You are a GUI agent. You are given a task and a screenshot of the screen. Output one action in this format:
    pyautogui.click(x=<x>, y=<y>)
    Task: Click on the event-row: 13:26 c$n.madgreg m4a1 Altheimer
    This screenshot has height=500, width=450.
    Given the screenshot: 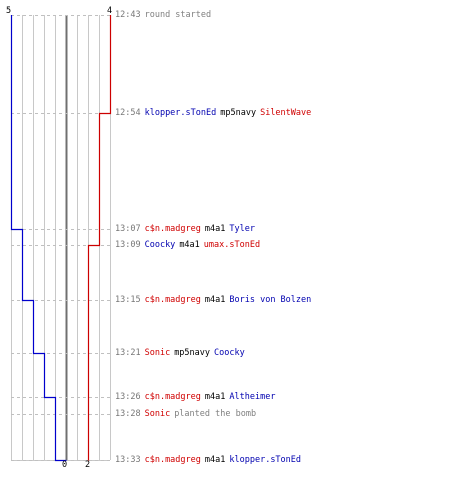 What is the action you would take?
    pyautogui.click(x=197, y=397)
    